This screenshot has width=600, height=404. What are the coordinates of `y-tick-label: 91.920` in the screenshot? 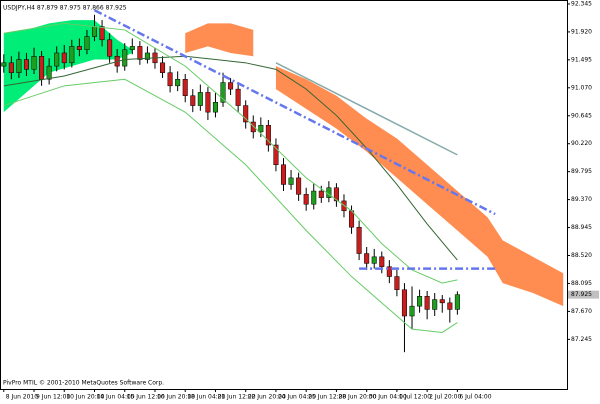 It's located at (581, 31).